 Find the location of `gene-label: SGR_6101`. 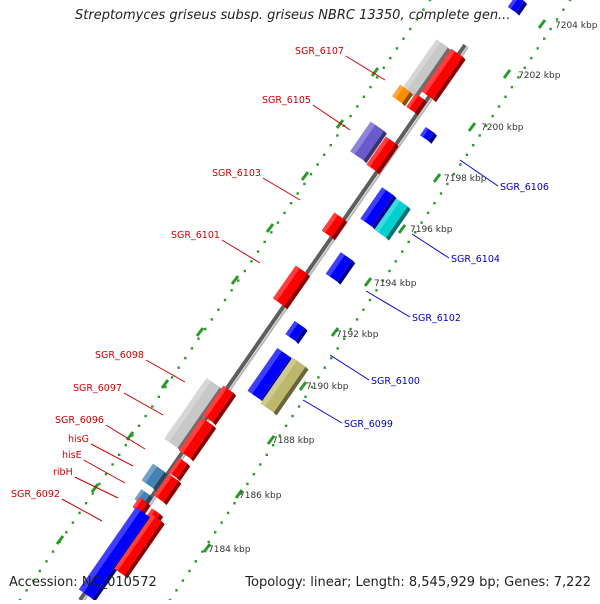

gene-label: SGR_6101 is located at coordinates (195, 235).